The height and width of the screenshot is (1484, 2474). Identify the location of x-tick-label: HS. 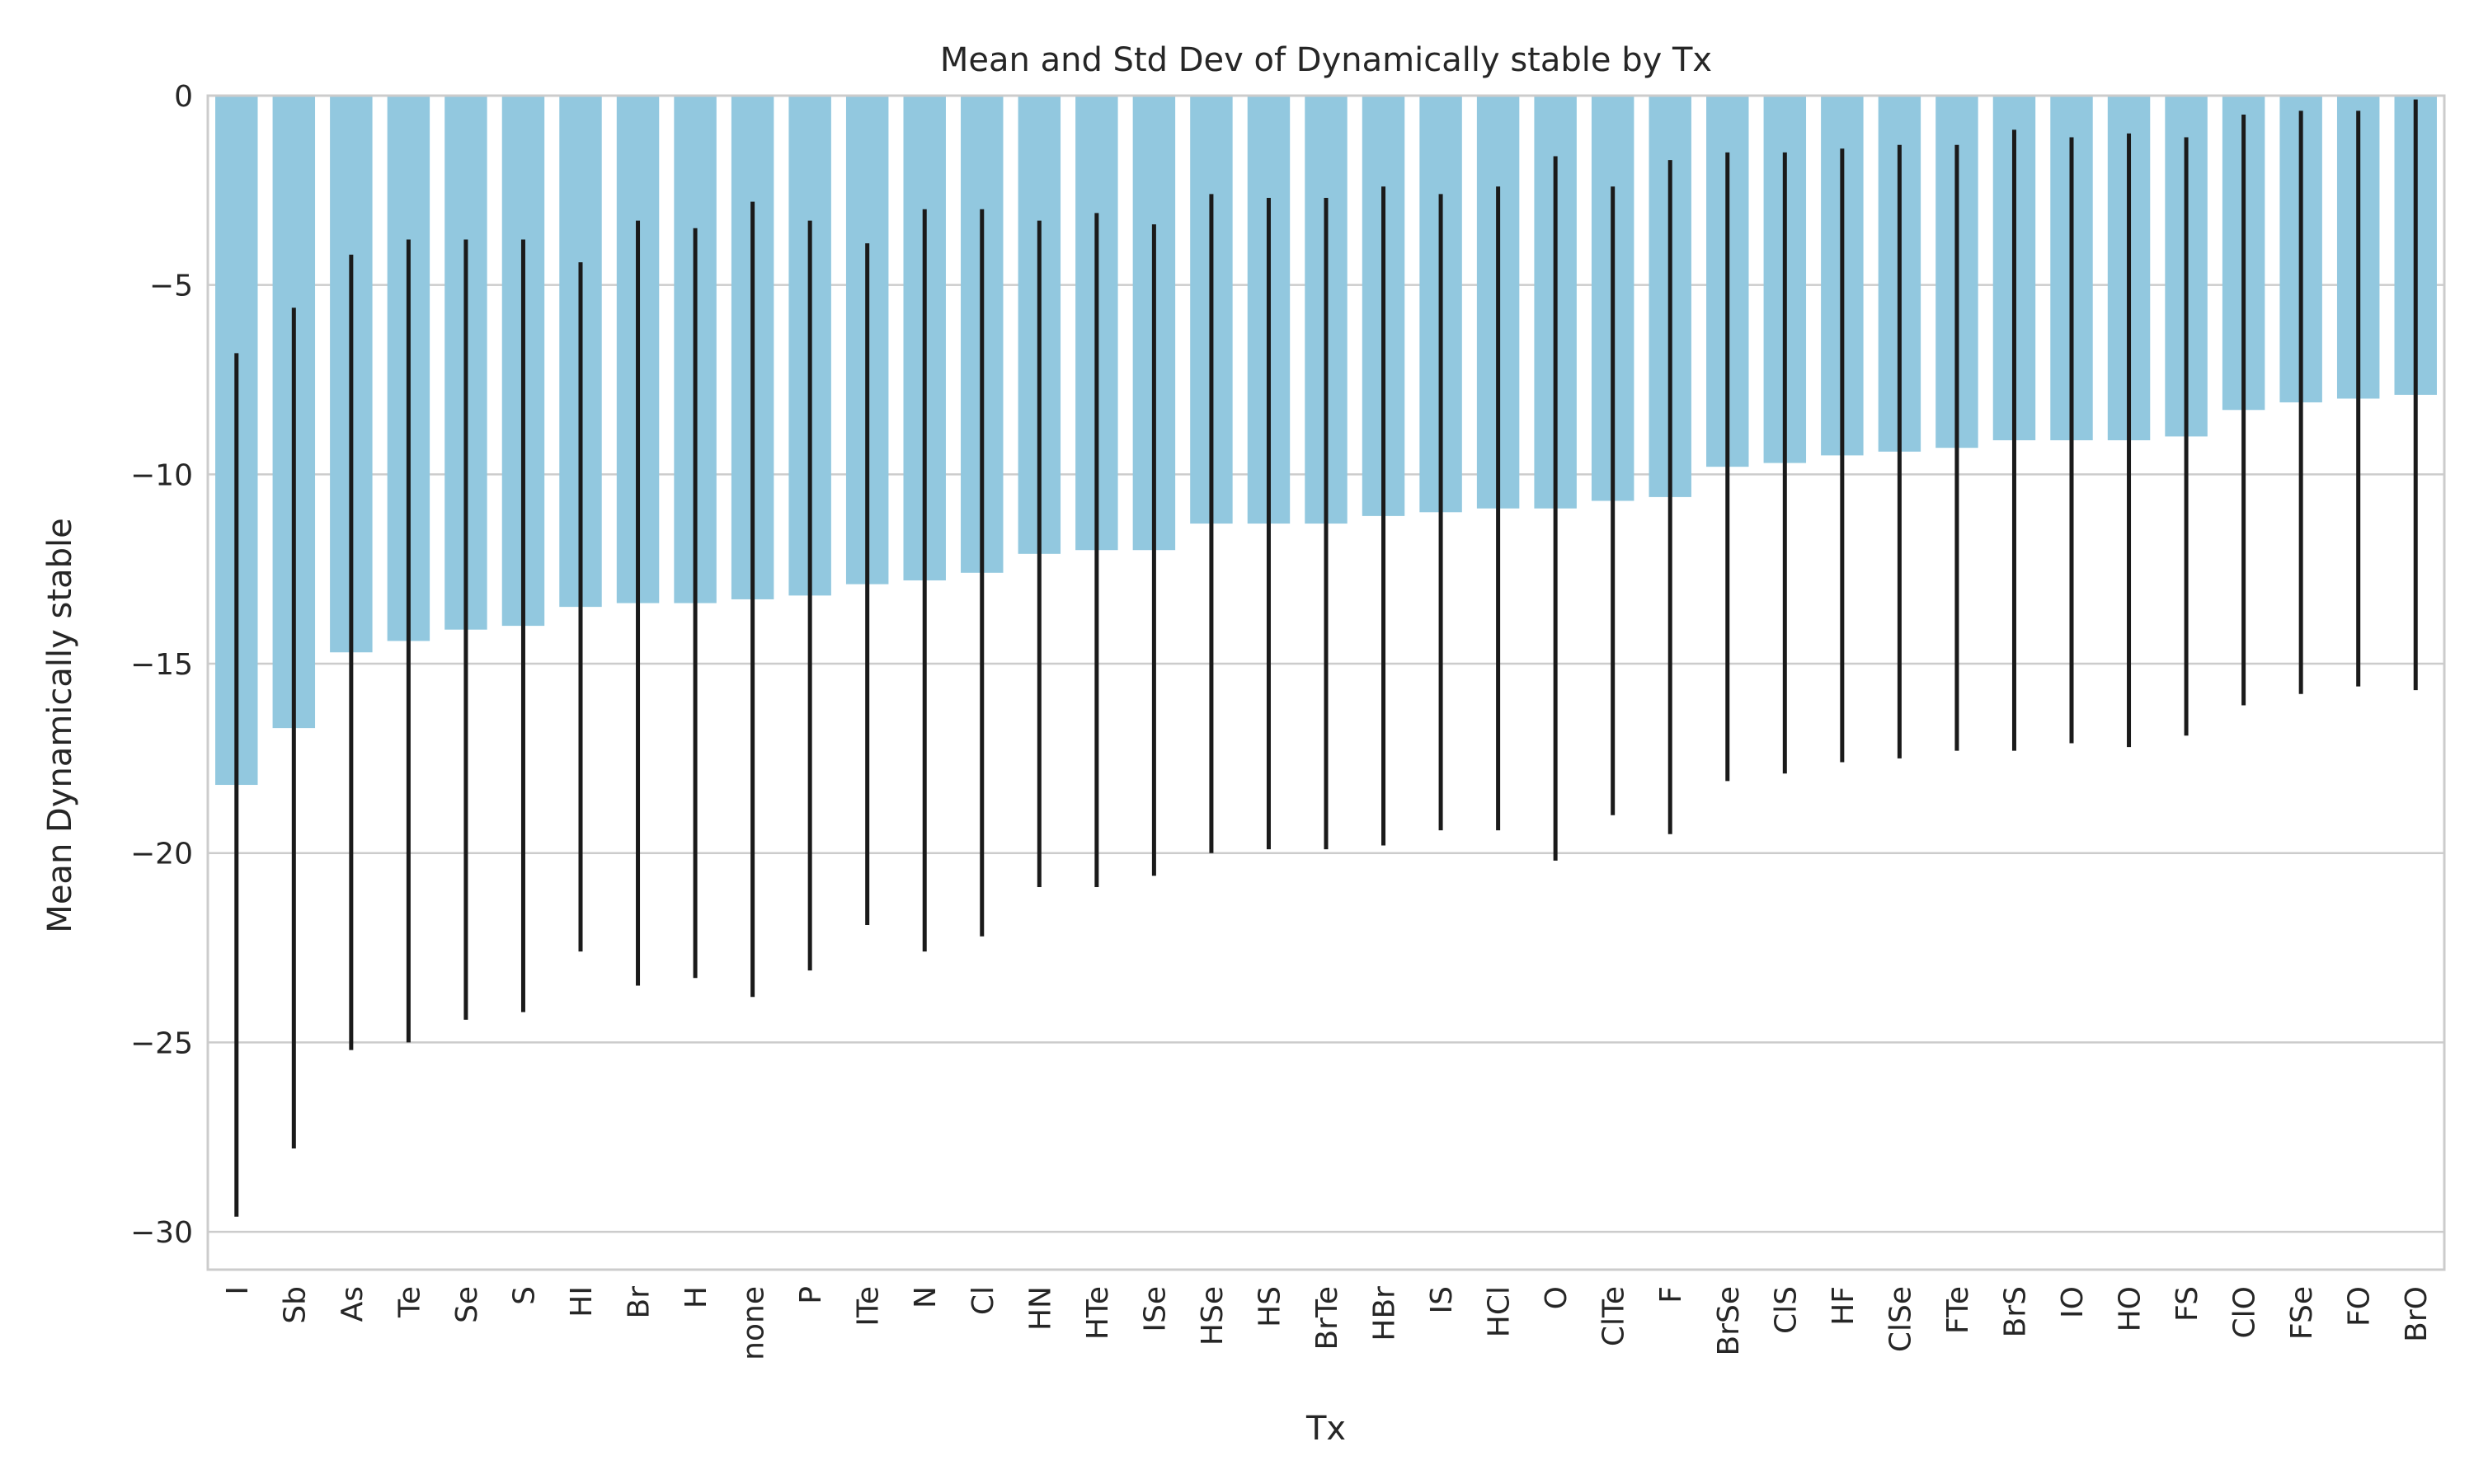
(1269, 1306).